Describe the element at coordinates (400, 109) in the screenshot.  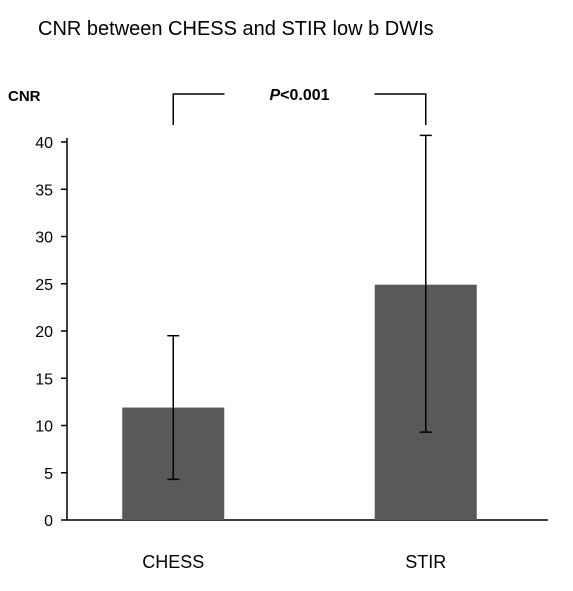
I see `bracket-right` at that location.